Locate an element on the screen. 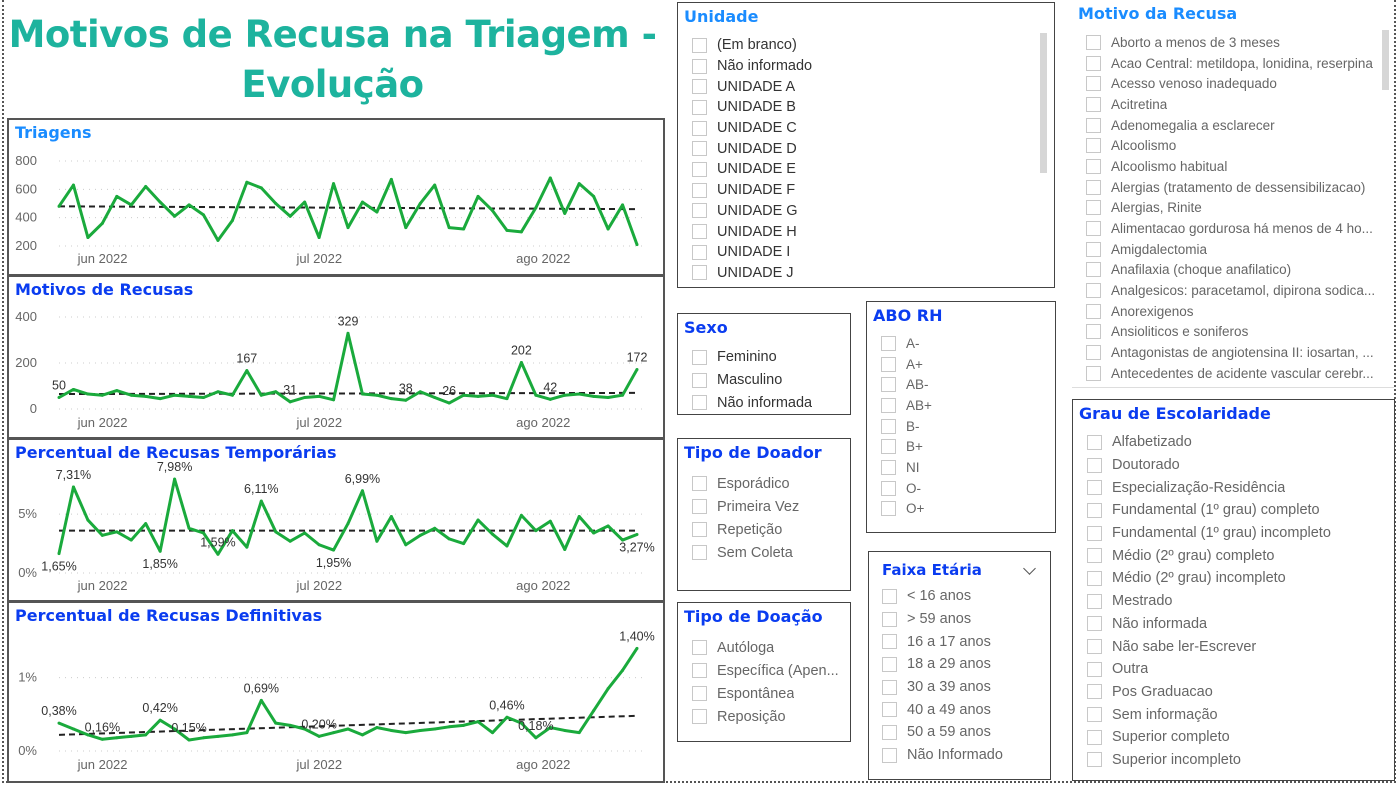 This screenshot has height=786, width=1400. slicer-item: Anorexigenos is located at coordinates (1235, 311).